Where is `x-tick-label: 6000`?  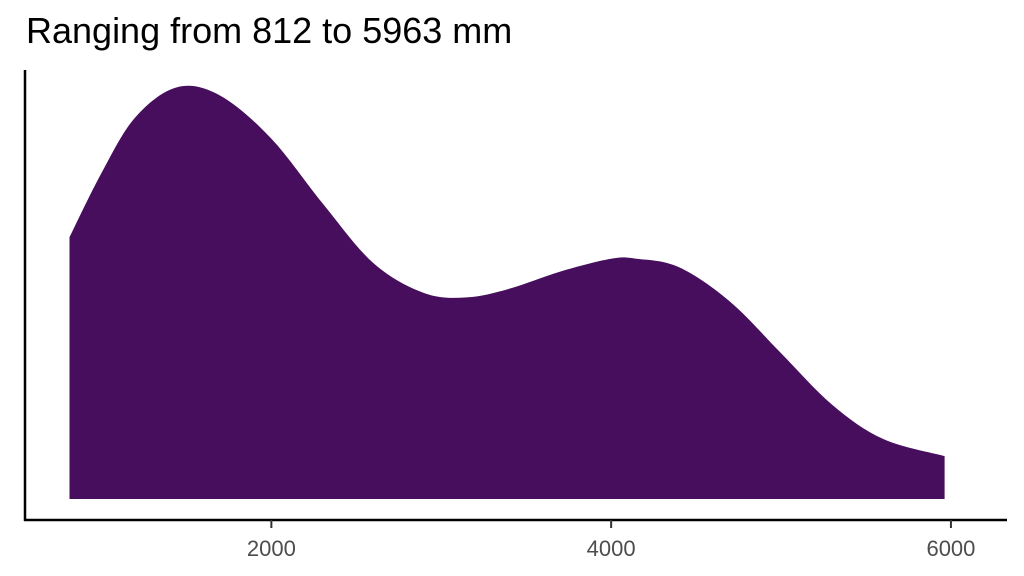
x-tick-label: 6000 is located at coordinates (950, 548).